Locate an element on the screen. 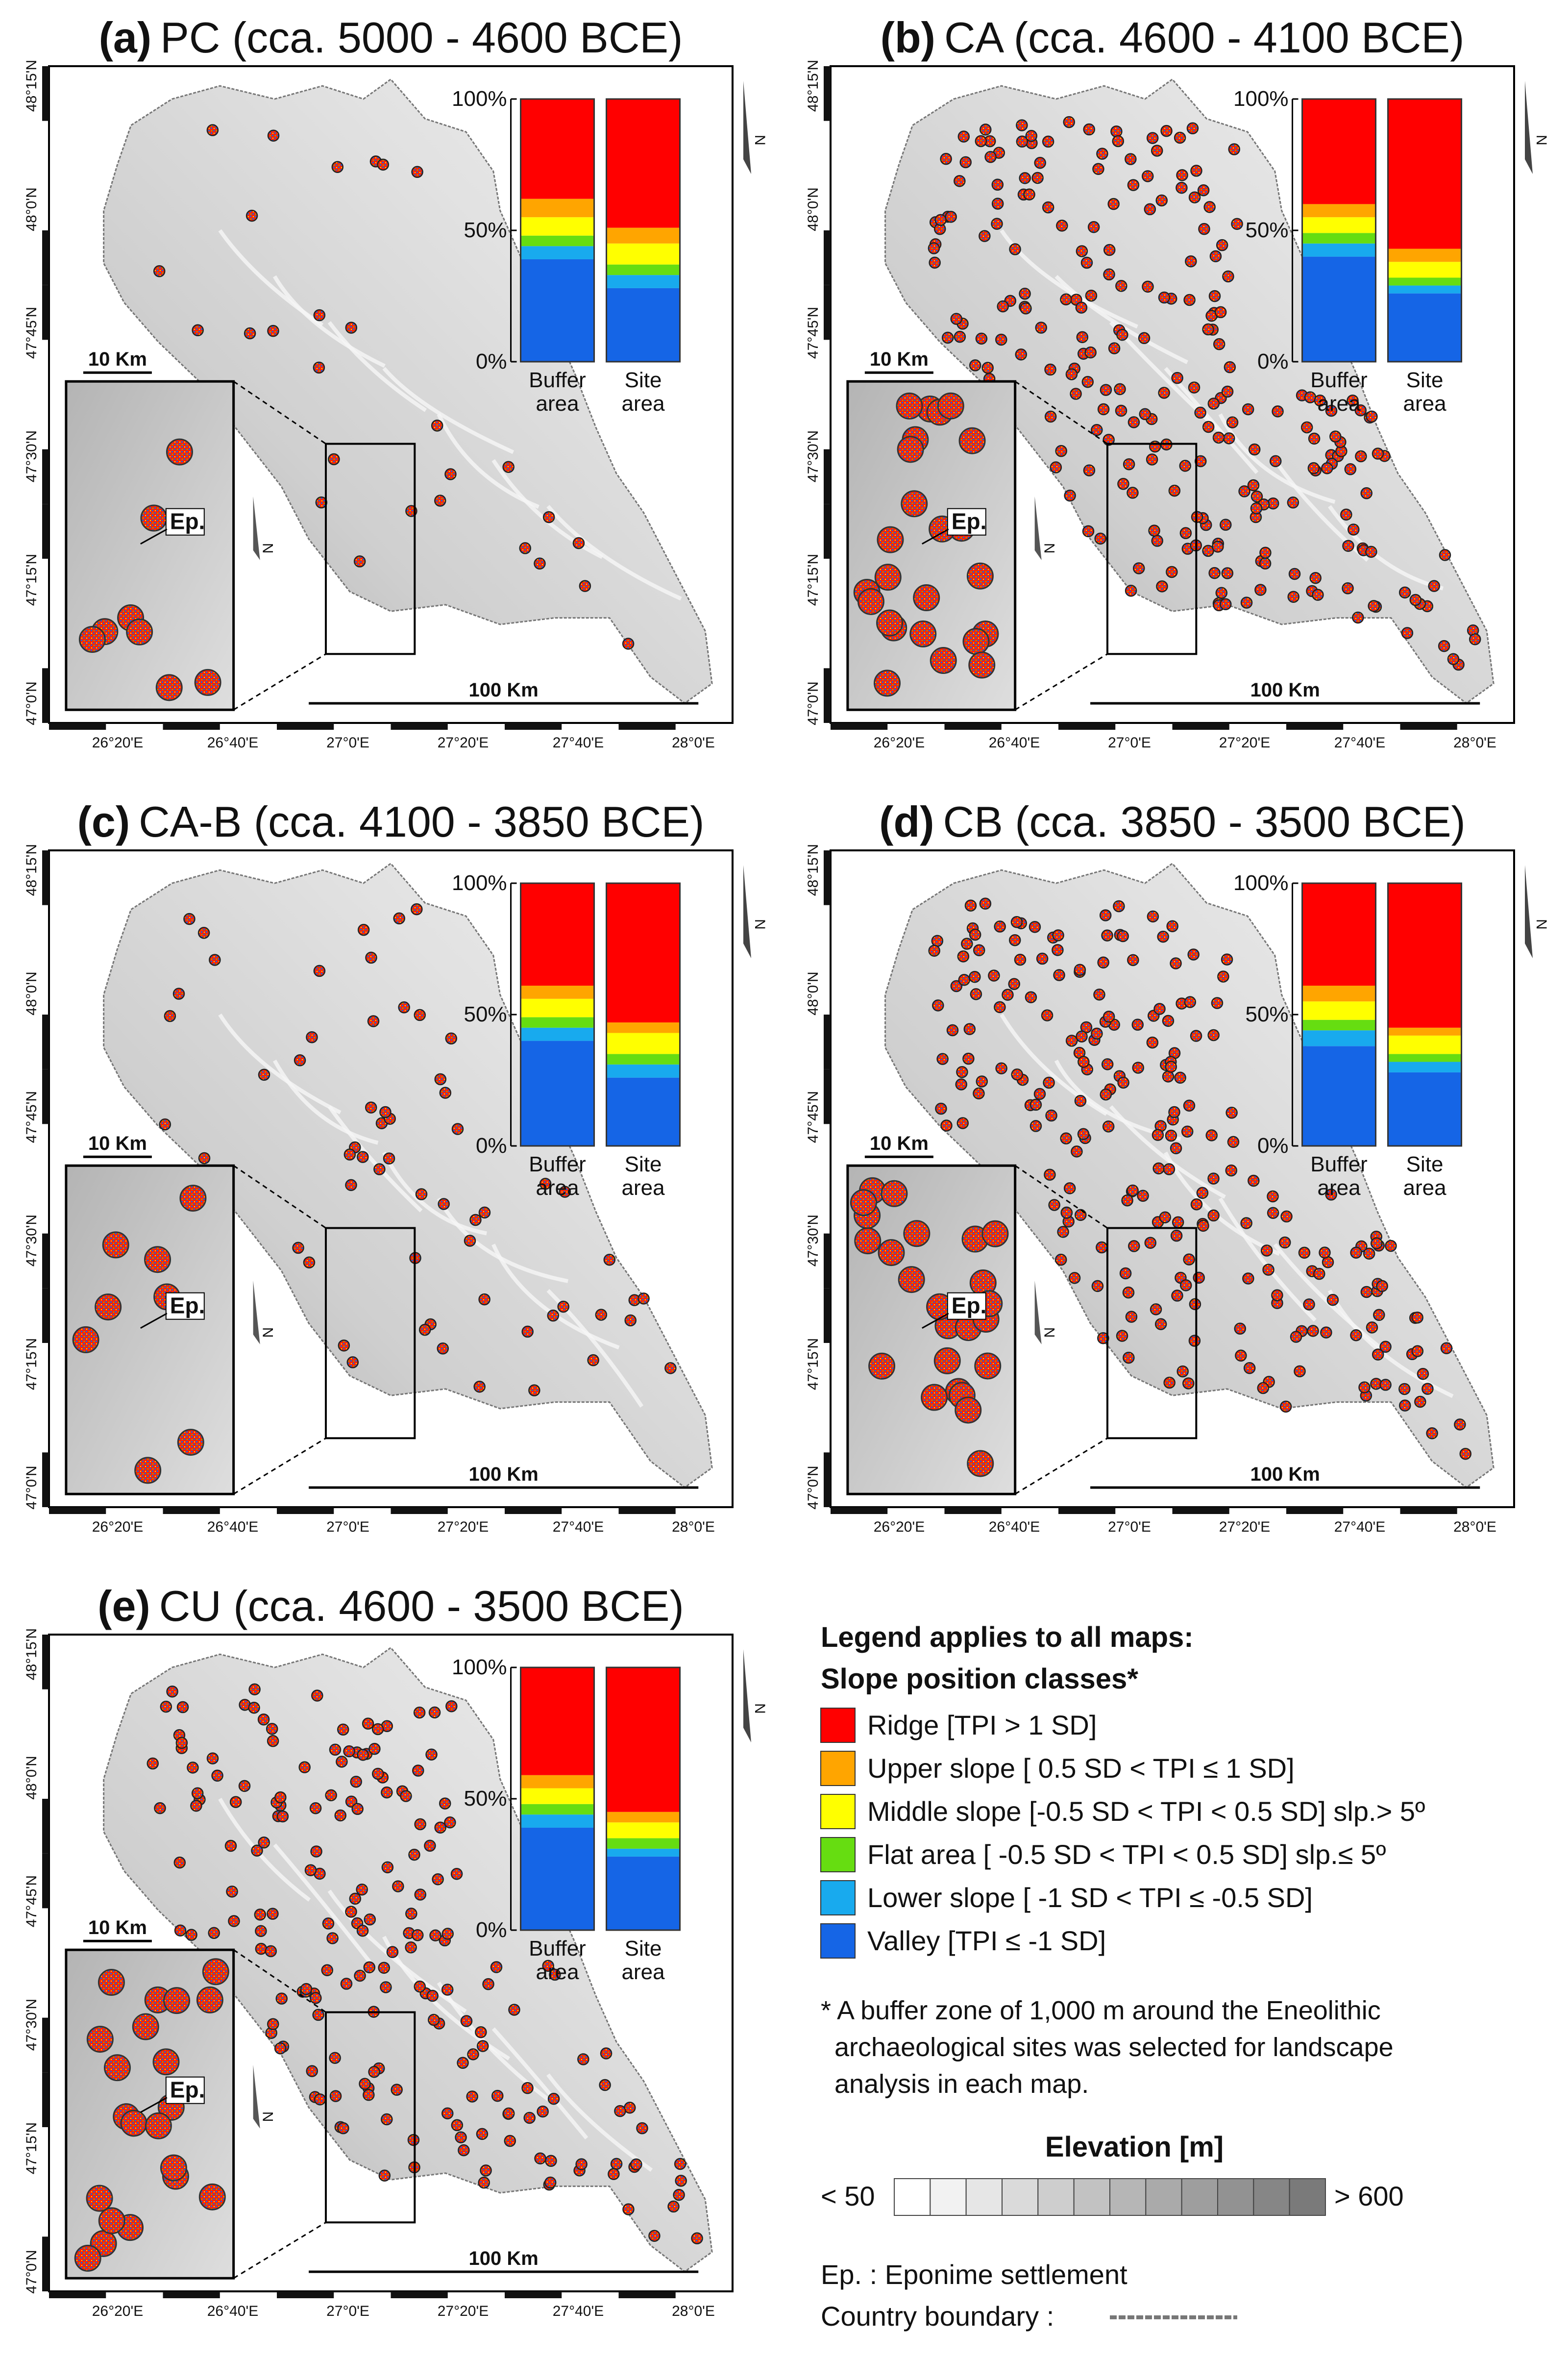 The width and height of the screenshot is (1568, 2359). elevation-step is located at coordinates (1020, 2197).